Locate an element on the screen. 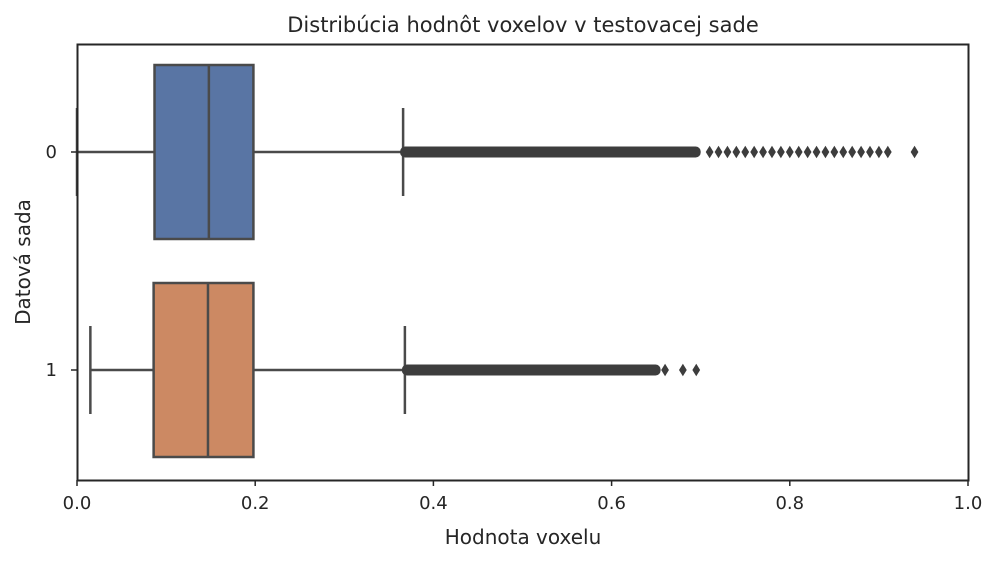 This screenshot has height=563, width=999. x-axis-label: Hodnota voxelu is located at coordinates (523, 537).